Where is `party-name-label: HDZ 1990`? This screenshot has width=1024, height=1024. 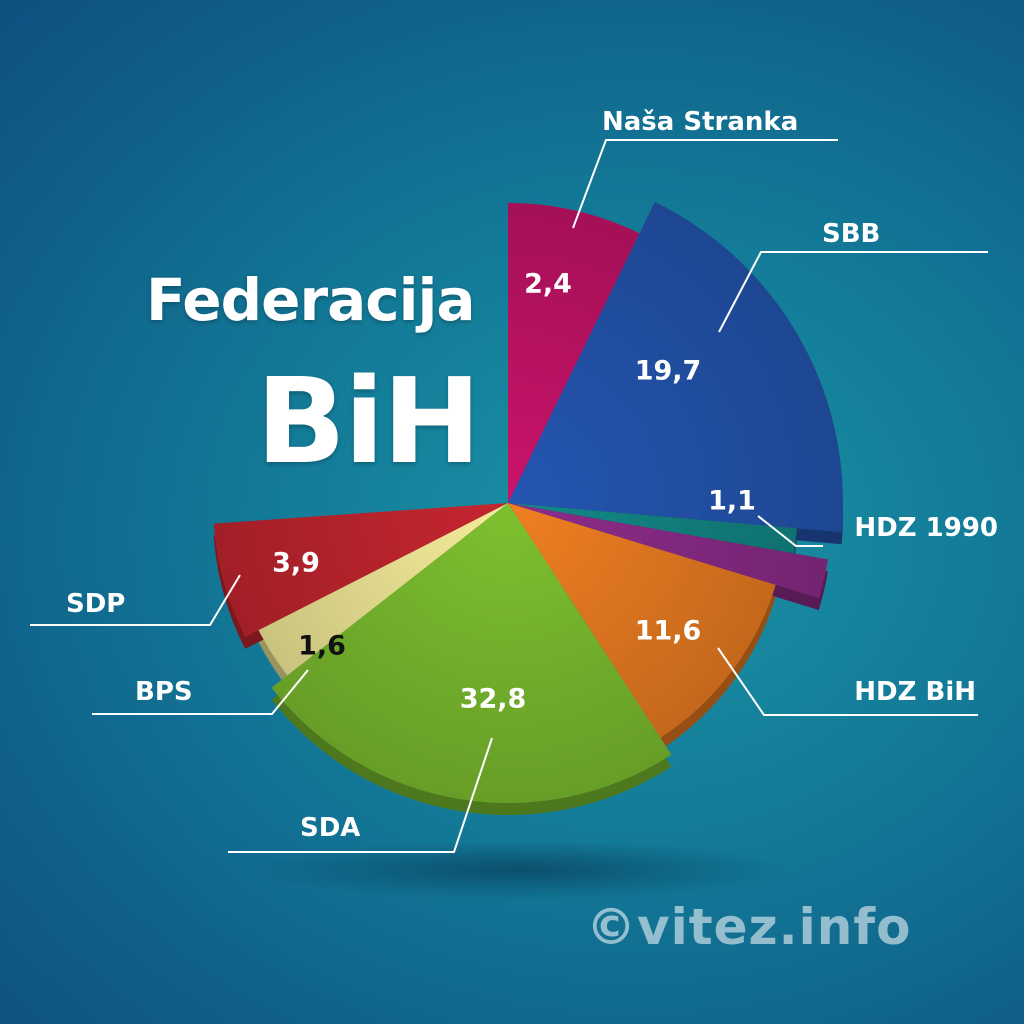
party-name-label: HDZ 1990 is located at coordinates (926, 528).